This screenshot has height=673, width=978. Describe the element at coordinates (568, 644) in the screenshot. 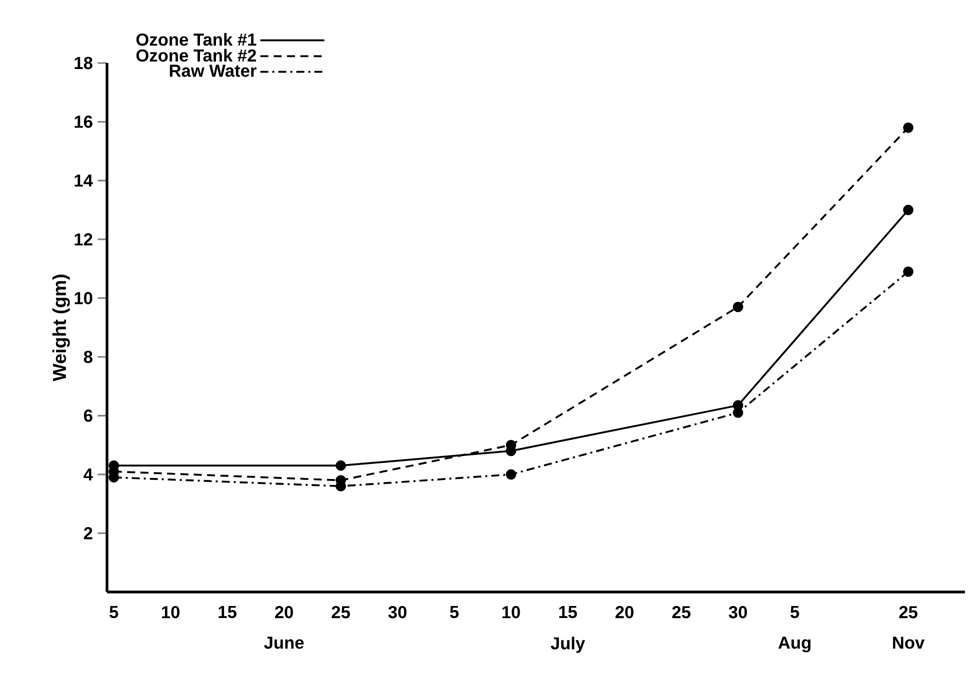

I see `text: July` at that location.